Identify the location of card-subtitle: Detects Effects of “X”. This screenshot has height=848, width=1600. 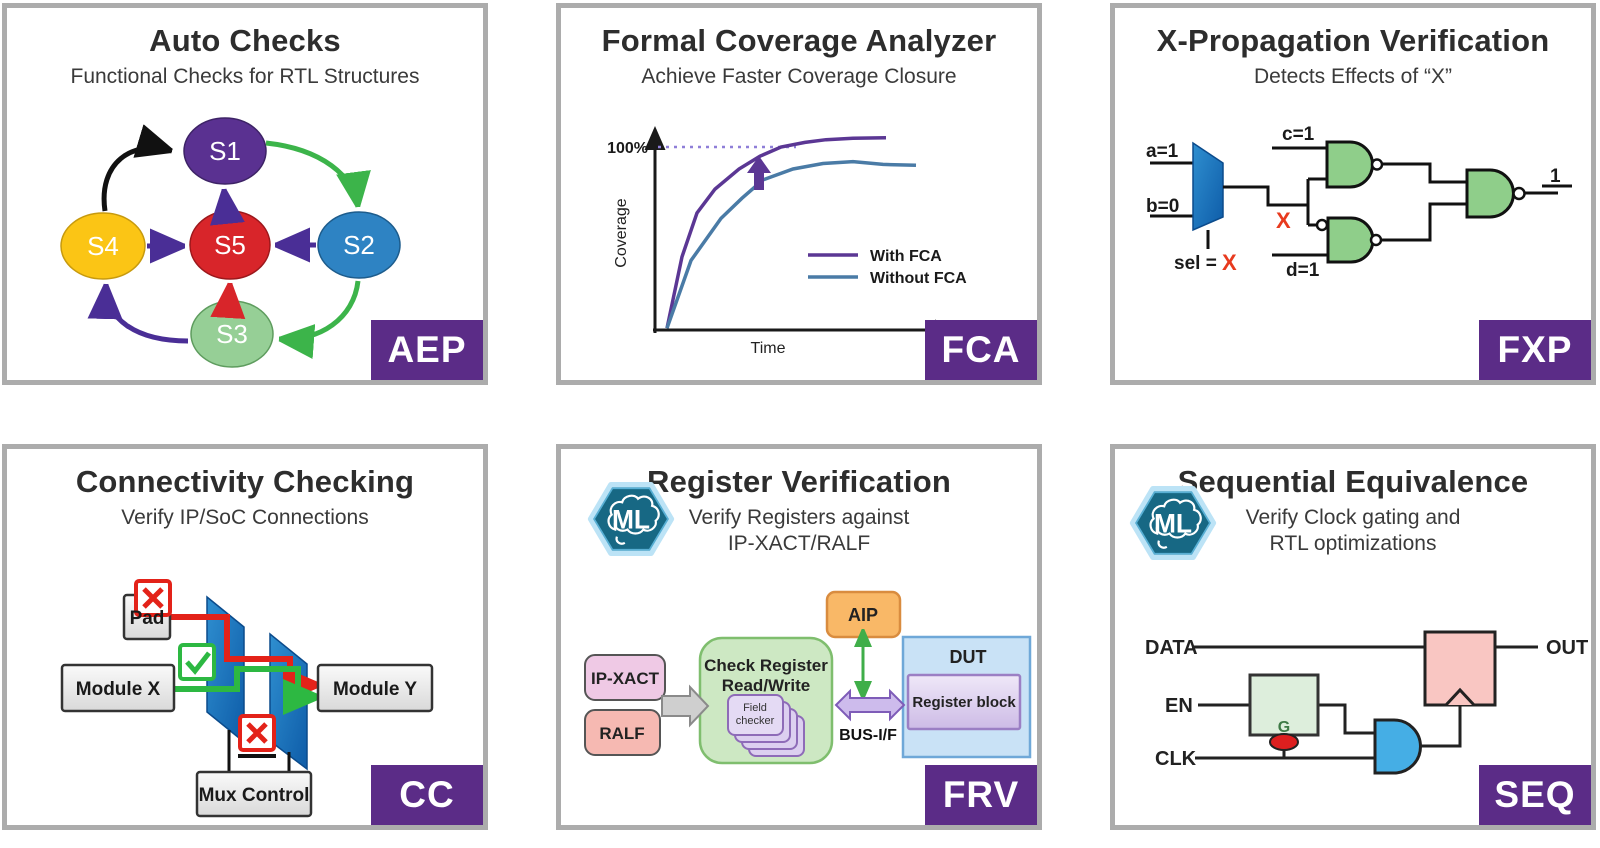
(1352, 76).